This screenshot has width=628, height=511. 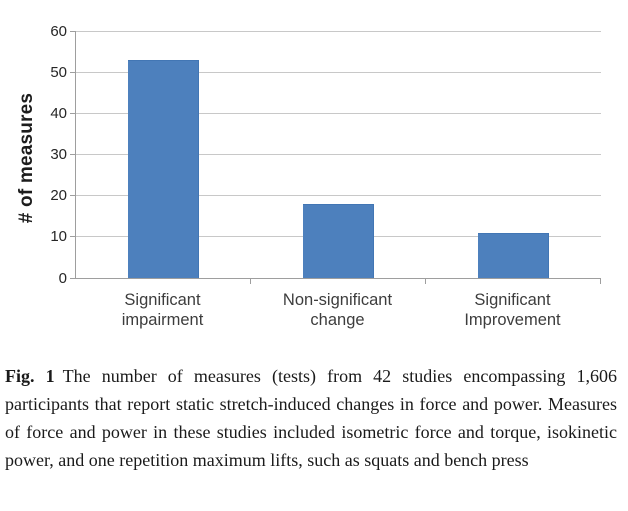 I want to click on y-tick-label: 20, so click(x=58, y=196).